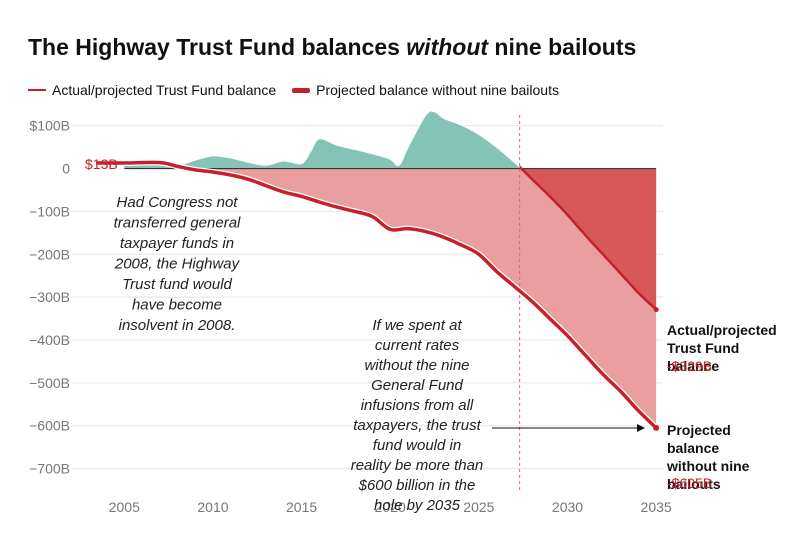 This screenshot has height=542, width=801. I want to click on legend-item-actual: Actual/projected Trust Fund balance, so click(152, 90).